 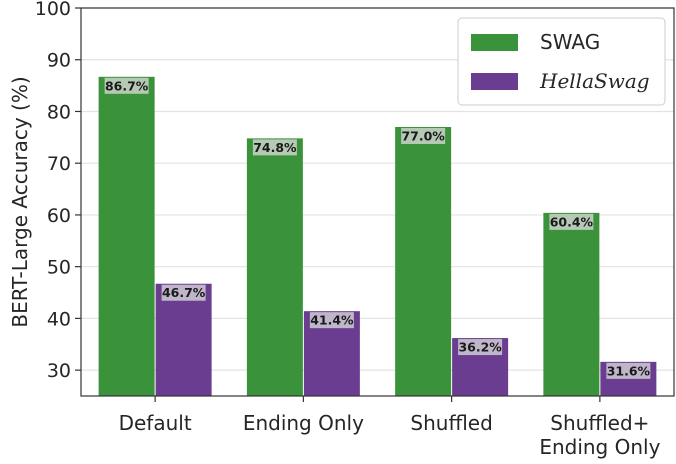 What do you see at coordinates (59, 112) in the screenshot?
I see `y-tick-label: 80` at bounding box center [59, 112].